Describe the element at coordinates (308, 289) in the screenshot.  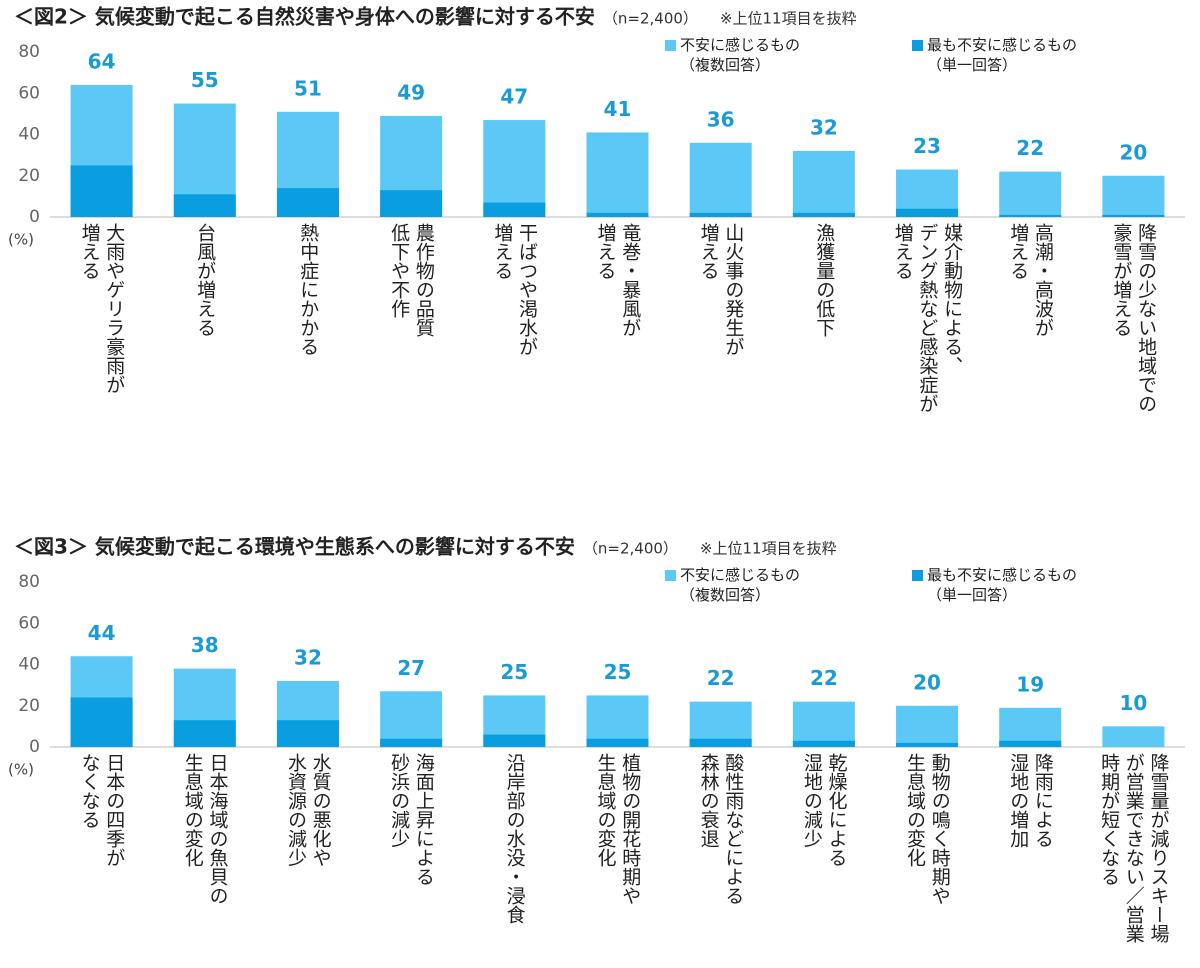
I see `x-tick-label: 熱中症にかかる` at that location.